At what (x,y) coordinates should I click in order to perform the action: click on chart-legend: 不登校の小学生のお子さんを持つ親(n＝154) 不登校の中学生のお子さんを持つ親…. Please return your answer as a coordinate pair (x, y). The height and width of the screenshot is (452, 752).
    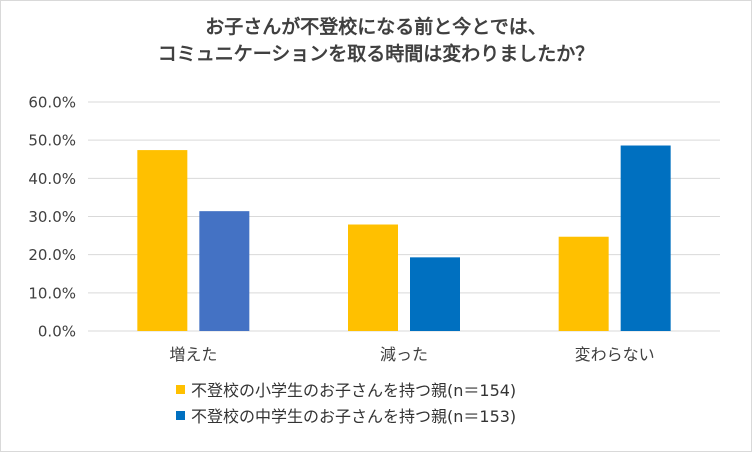
    Looking at the image, I should click on (346, 402).